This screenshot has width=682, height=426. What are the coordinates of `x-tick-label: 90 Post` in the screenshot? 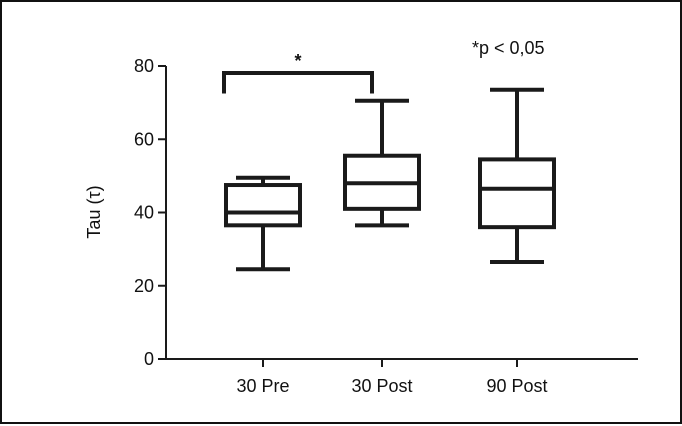 It's located at (516, 386).